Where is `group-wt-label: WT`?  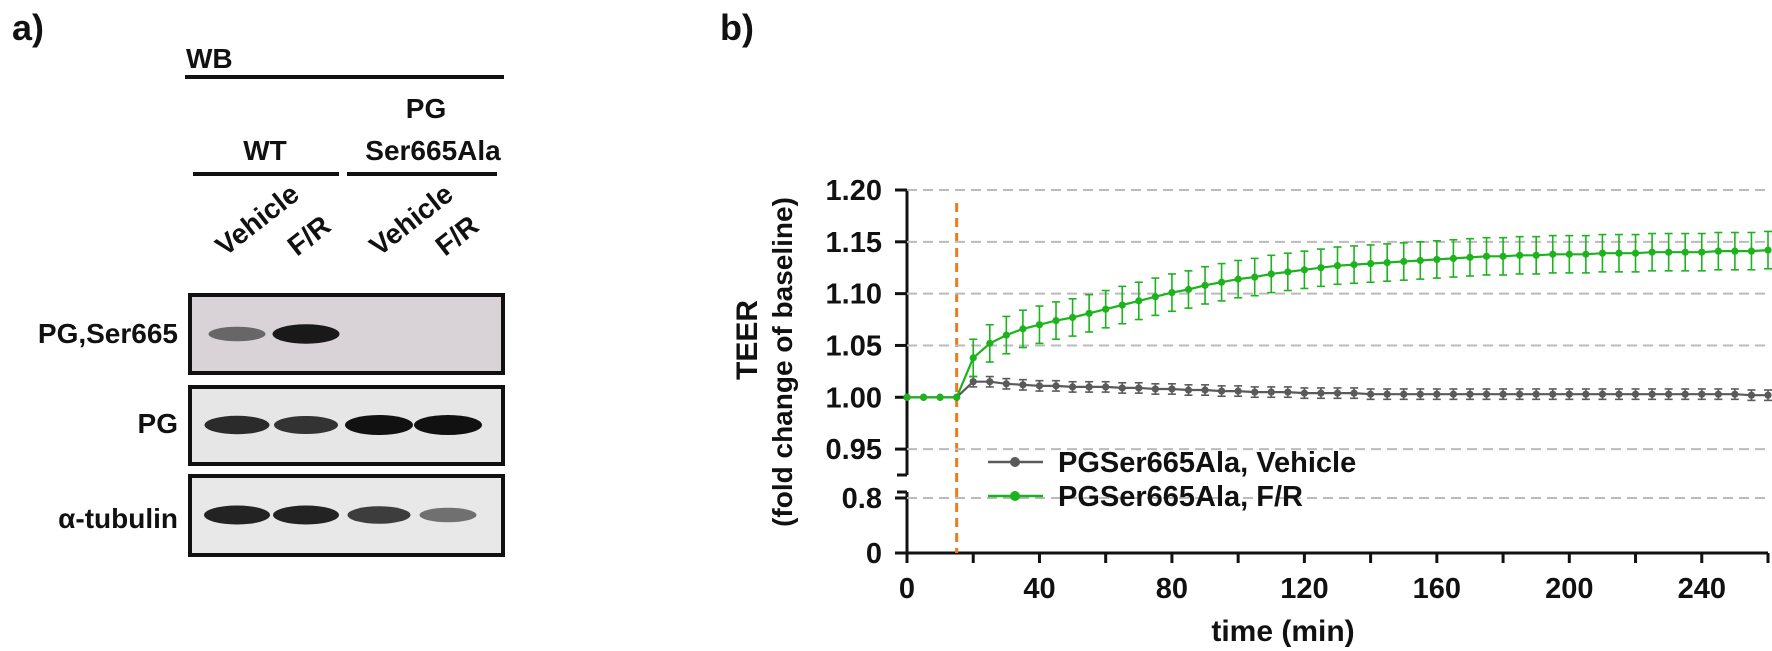 group-wt-label: WT is located at coordinates (265, 150).